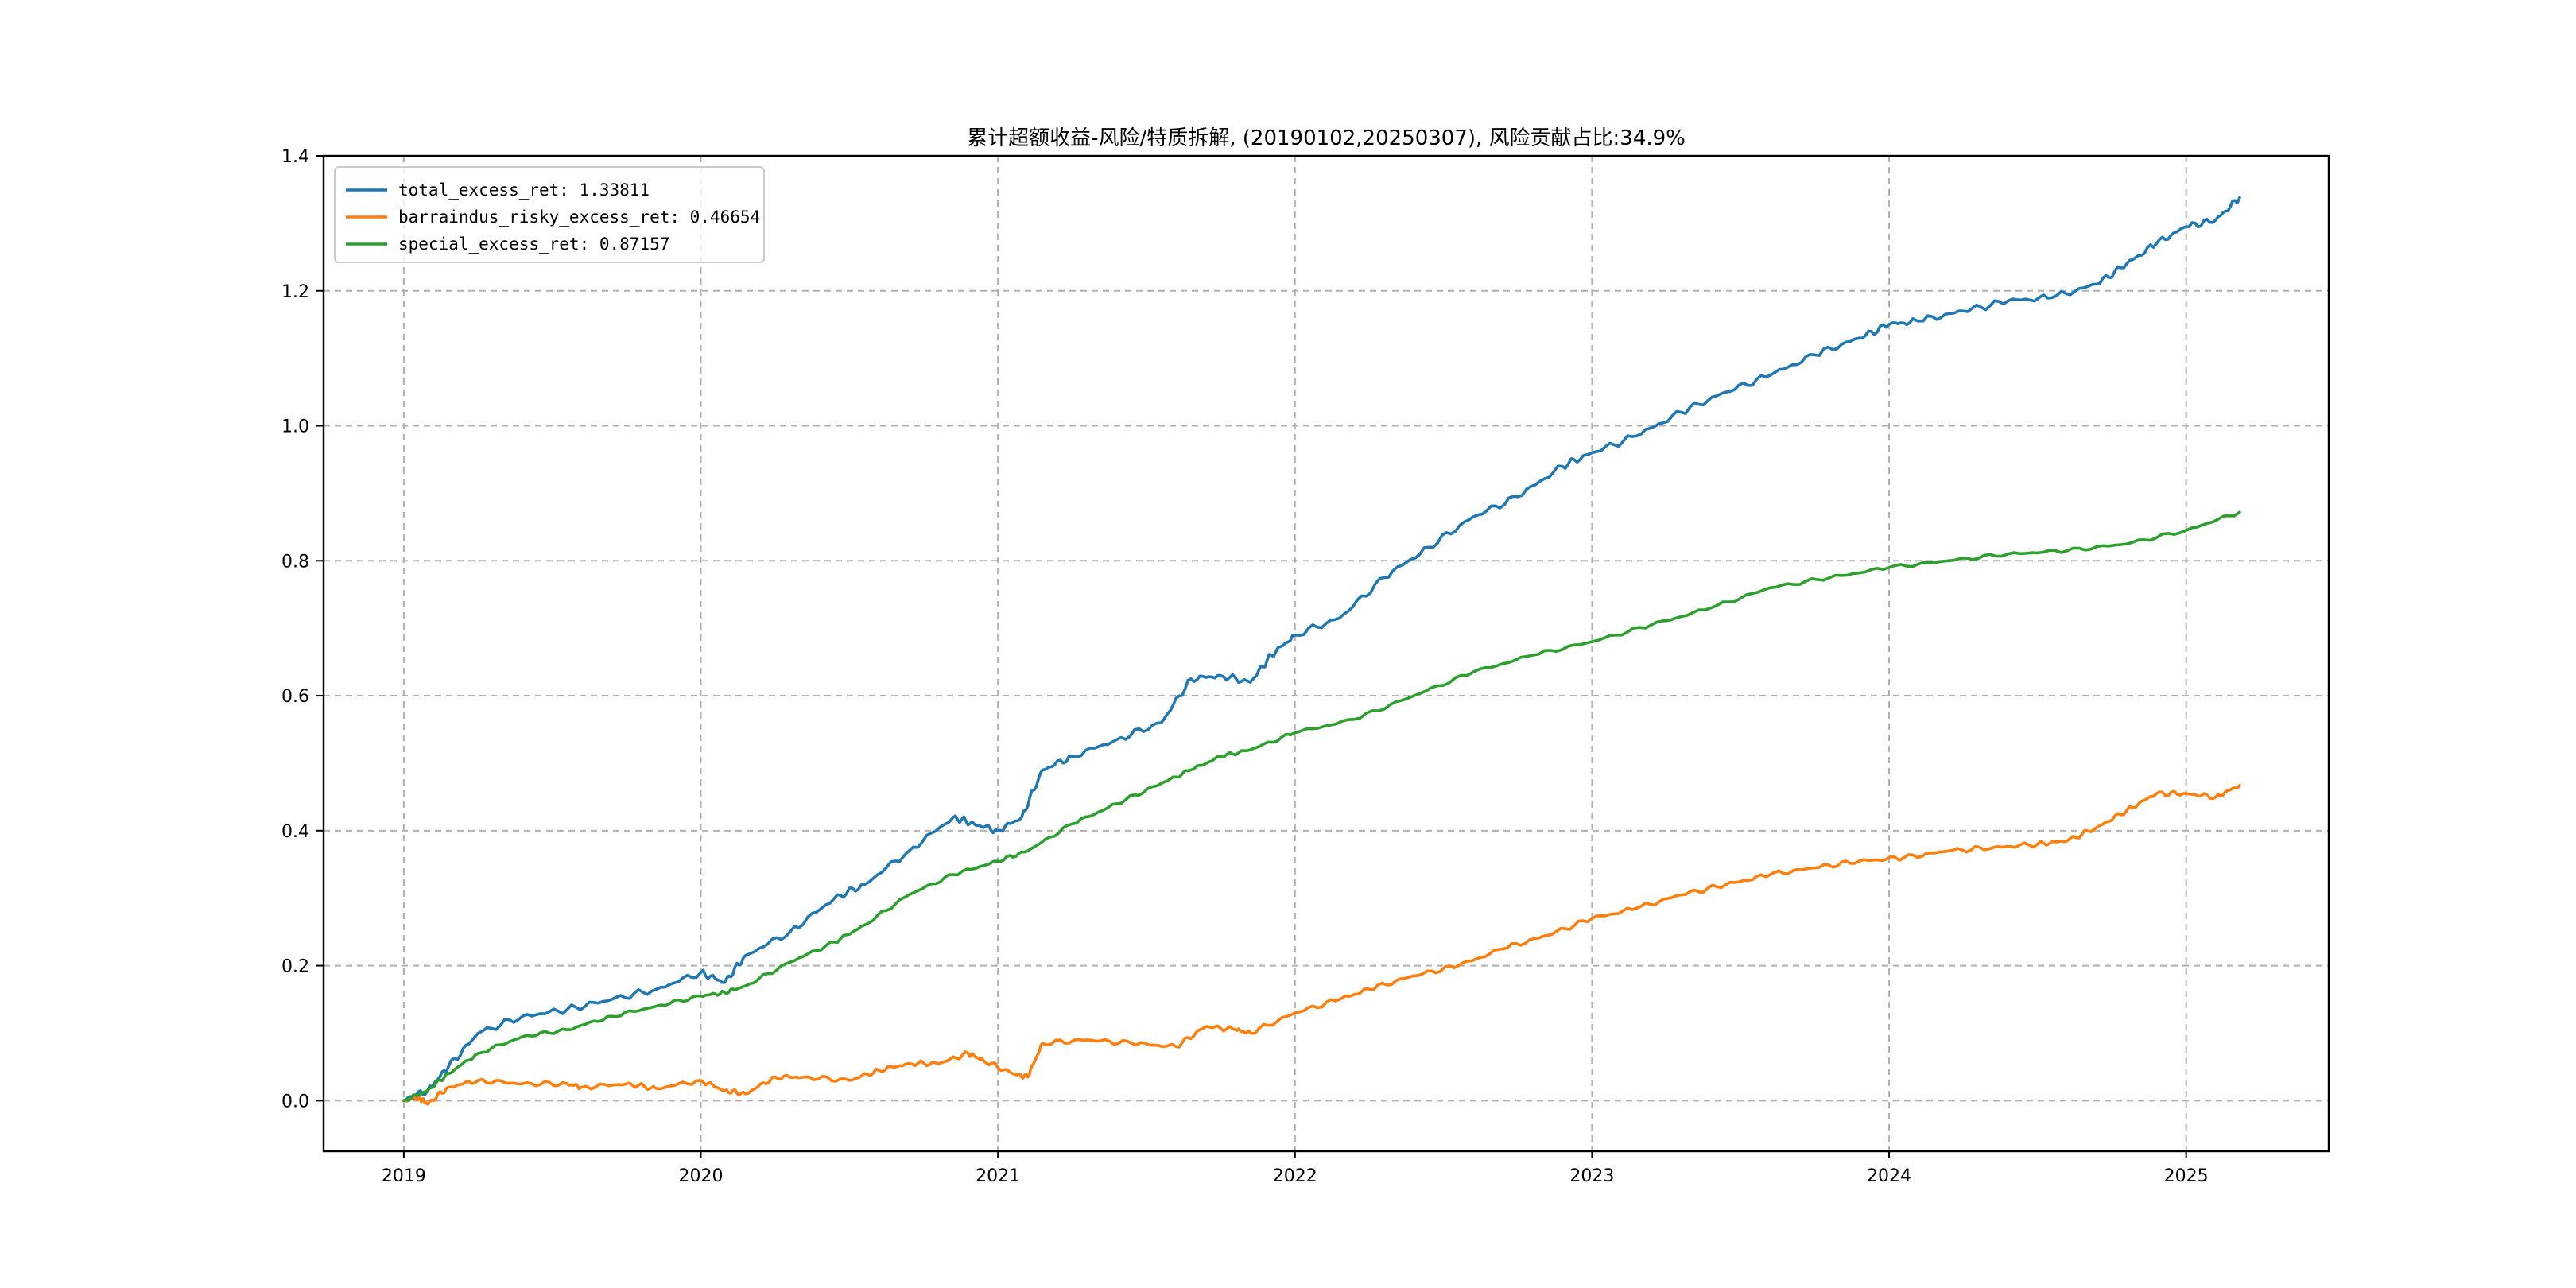  Describe the element at coordinates (1295, 1176) in the screenshot. I see `x-tick-label: 2022` at that location.